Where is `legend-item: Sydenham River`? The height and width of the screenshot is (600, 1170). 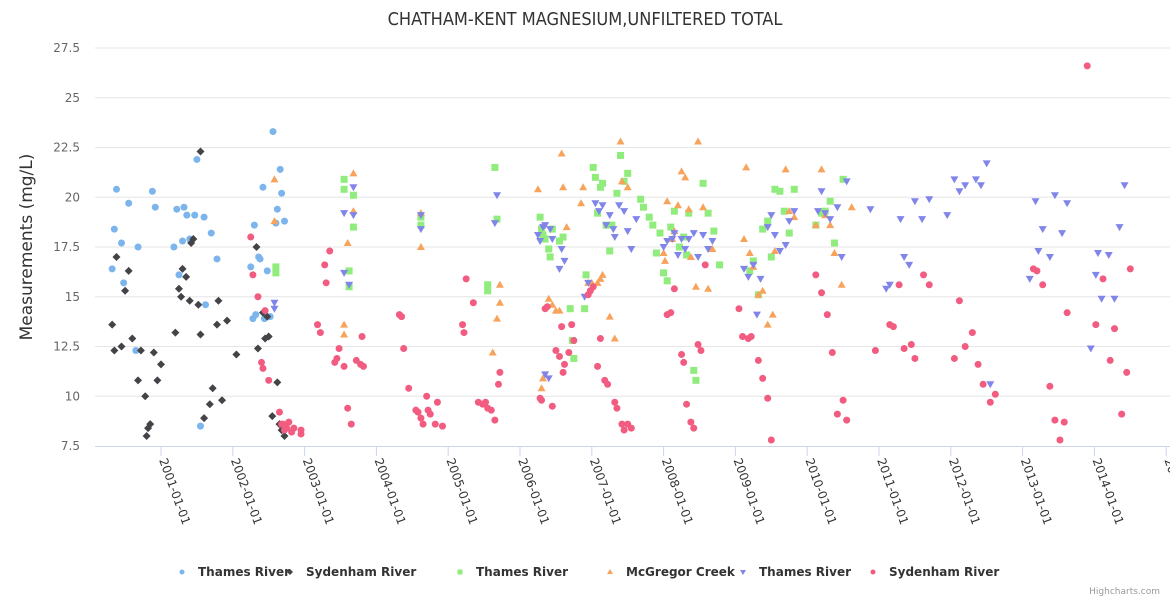
legend-item: Sydenham River is located at coordinates (935, 572).